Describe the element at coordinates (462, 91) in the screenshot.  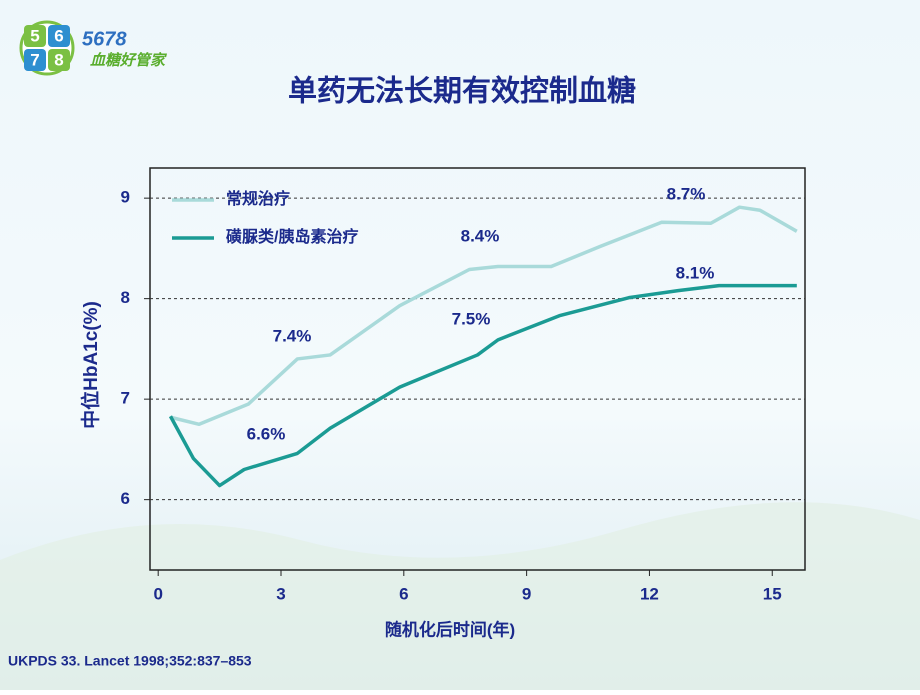
I see `chart-title: 单药无法长期有效控制血糖` at that location.